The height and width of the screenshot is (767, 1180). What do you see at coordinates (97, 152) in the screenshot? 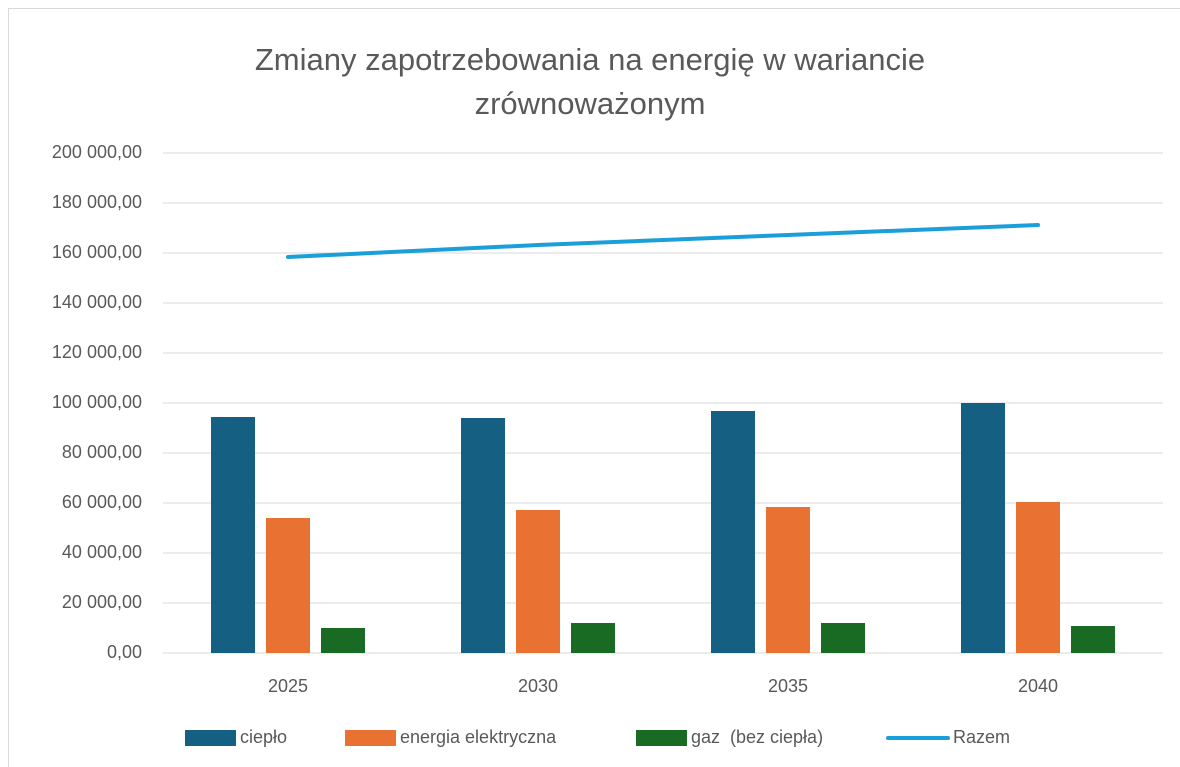
I see `y-tick-label: 200 000,00` at bounding box center [97, 152].